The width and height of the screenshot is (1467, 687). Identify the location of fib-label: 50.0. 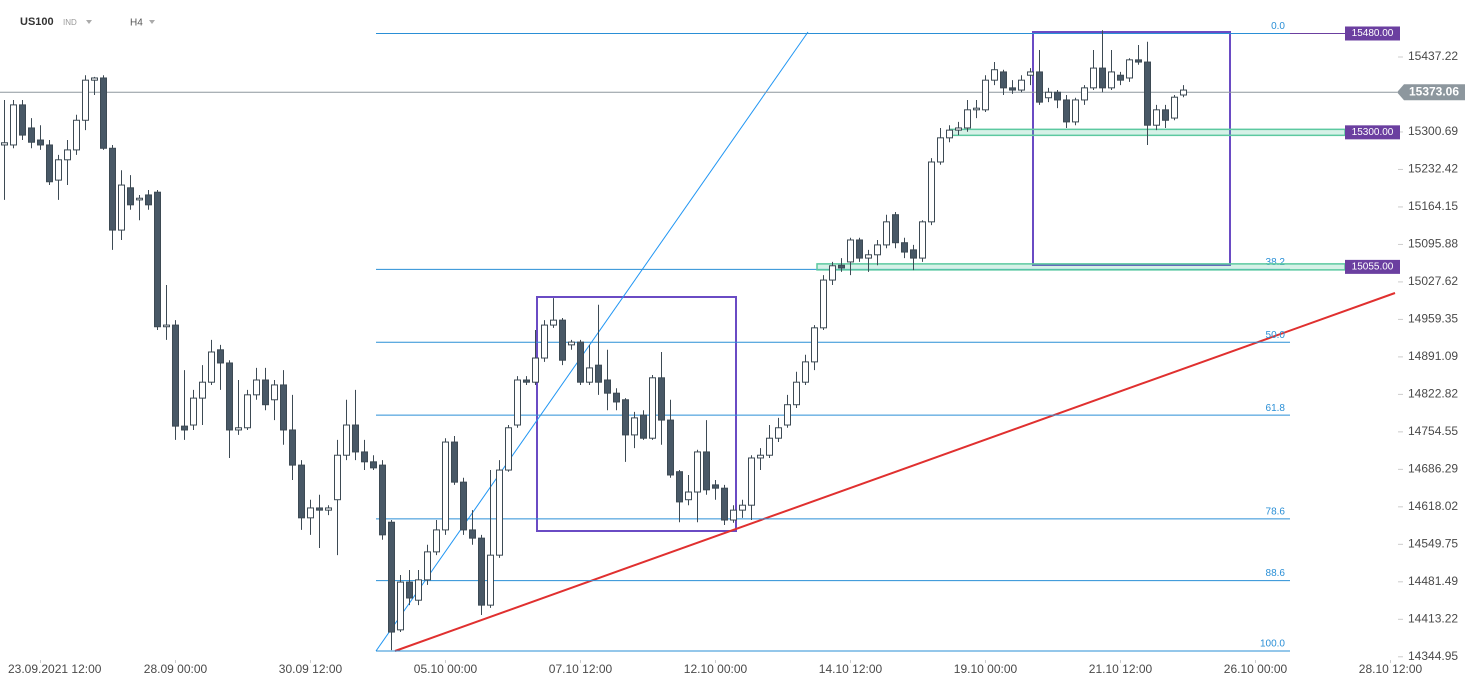
(1276, 335).